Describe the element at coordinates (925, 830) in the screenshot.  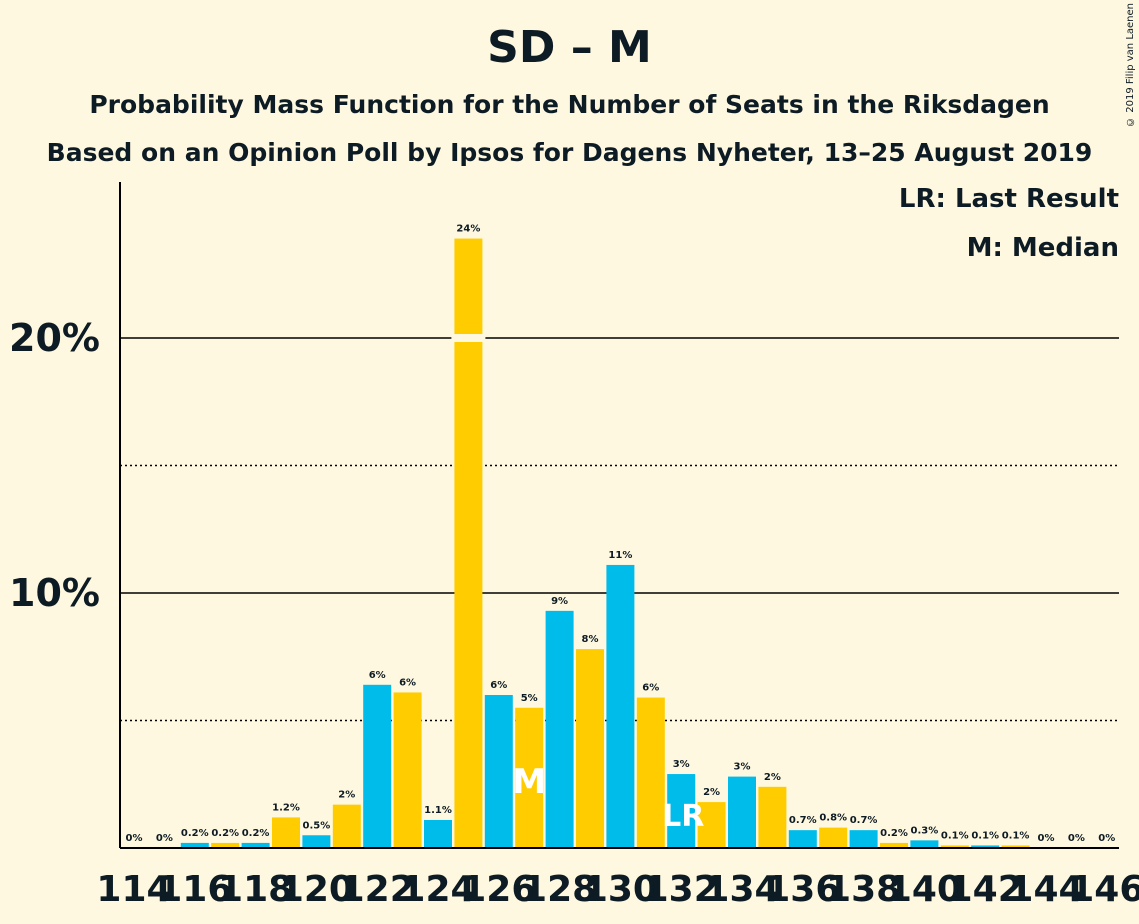
I see `data-label: 0.3%` at that location.